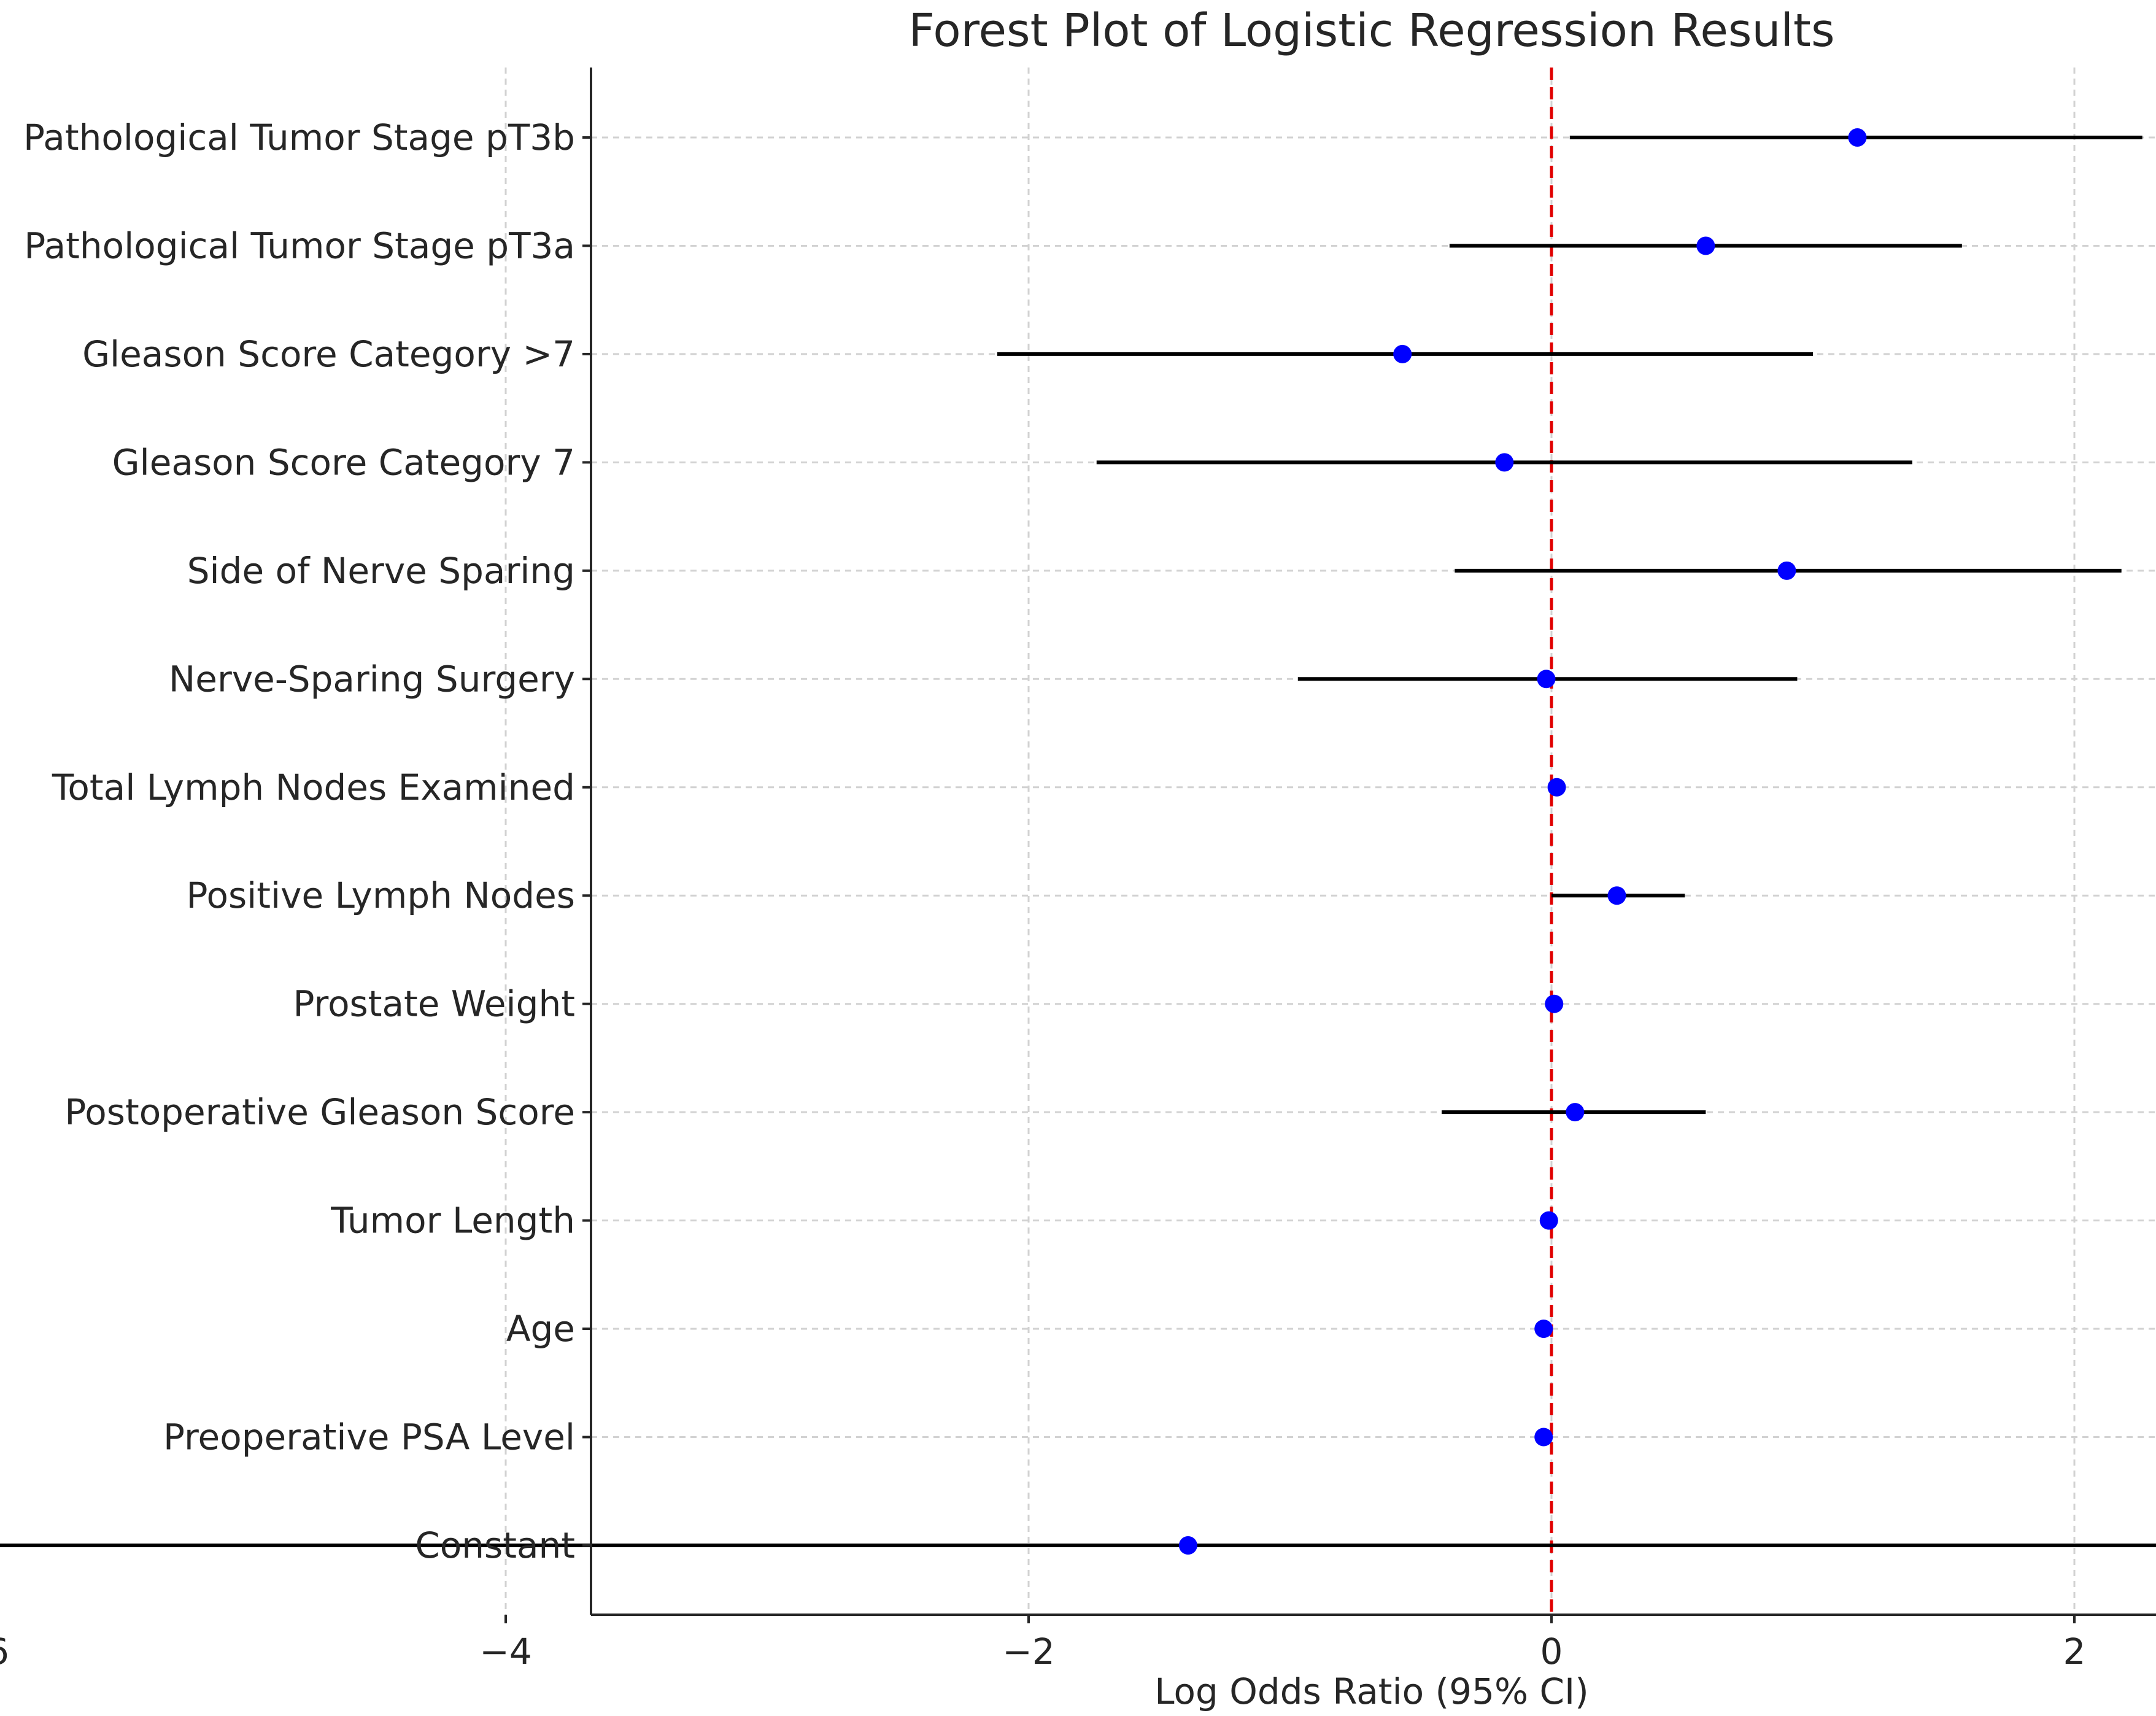 The image size is (2156, 1716). What do you see at coordinates (381, 571) in the screenshot?
I see `y-tick-label: Side of Nerve Sparing` at bounding box center [381, 571].